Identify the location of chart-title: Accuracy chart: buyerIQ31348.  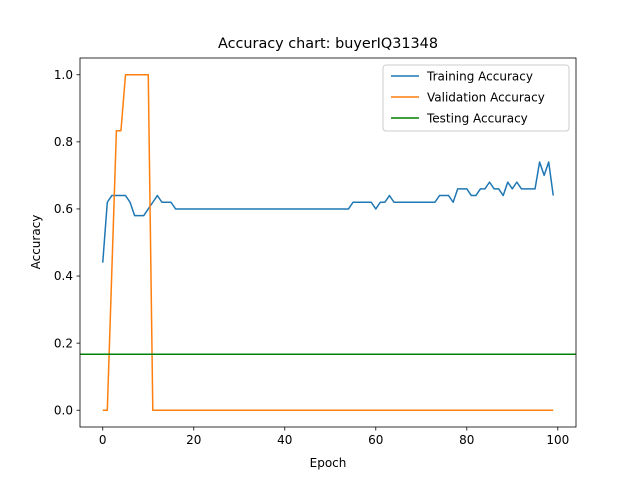
(328, 44).